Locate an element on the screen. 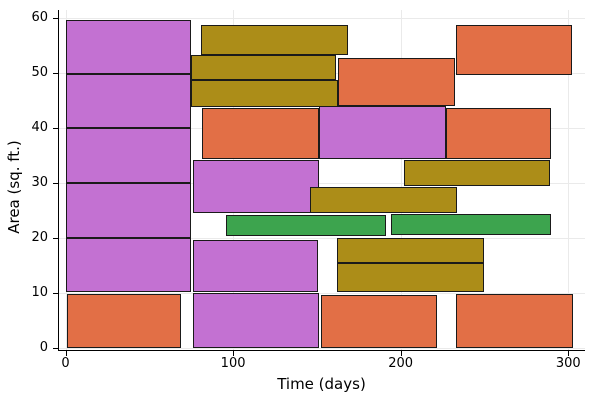 The width and height of the screenshot is (600, 400). y-tick-label: 10 is located at coordinates (39, 293).